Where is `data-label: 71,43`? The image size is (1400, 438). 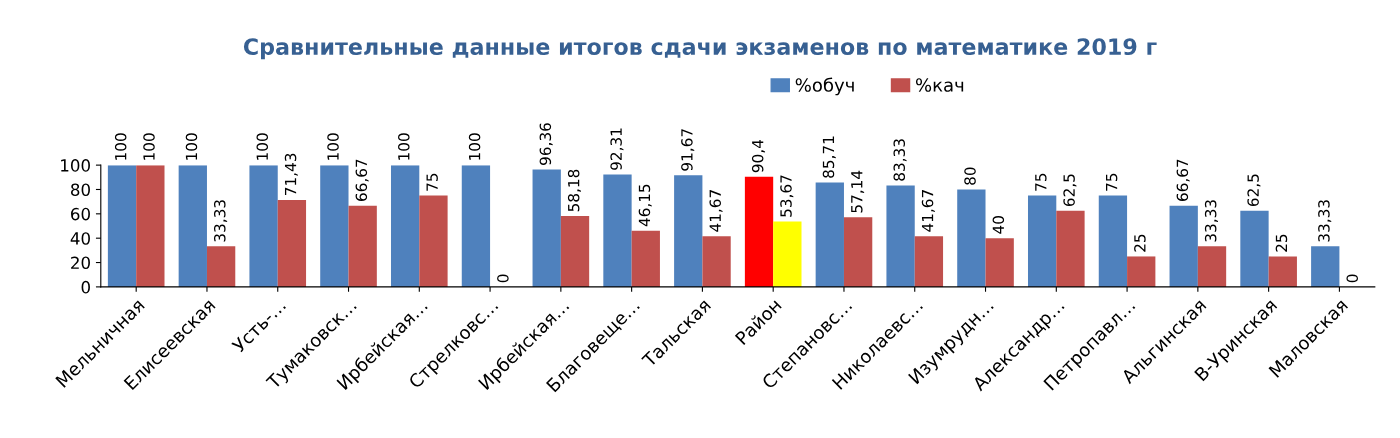 data-label: 71,43 is located at coordinates (291, 174).